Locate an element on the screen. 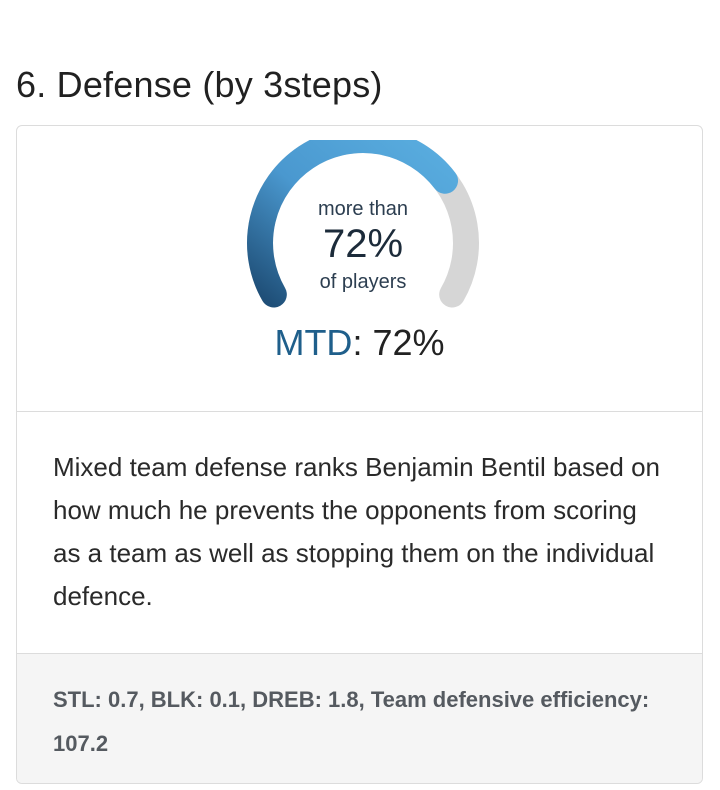 The image size is (720, 790). metric-value: 72% is located at coordinates (408, 342).